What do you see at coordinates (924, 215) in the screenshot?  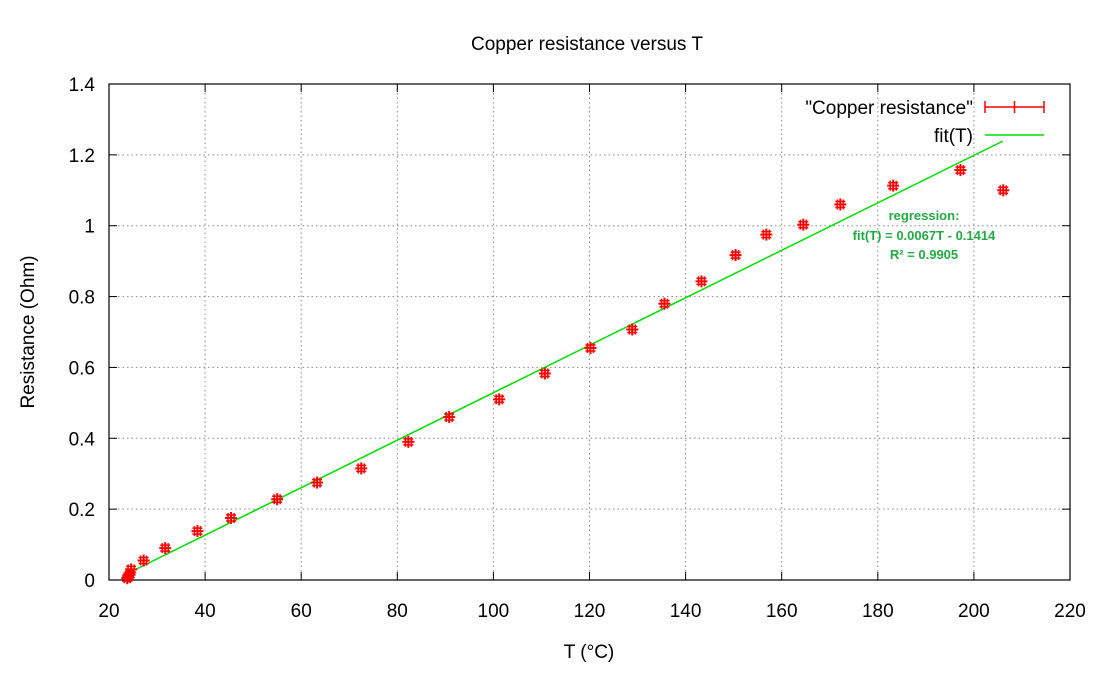 I see `annotation-line-1: regression:` at bounding box center [924, 215].